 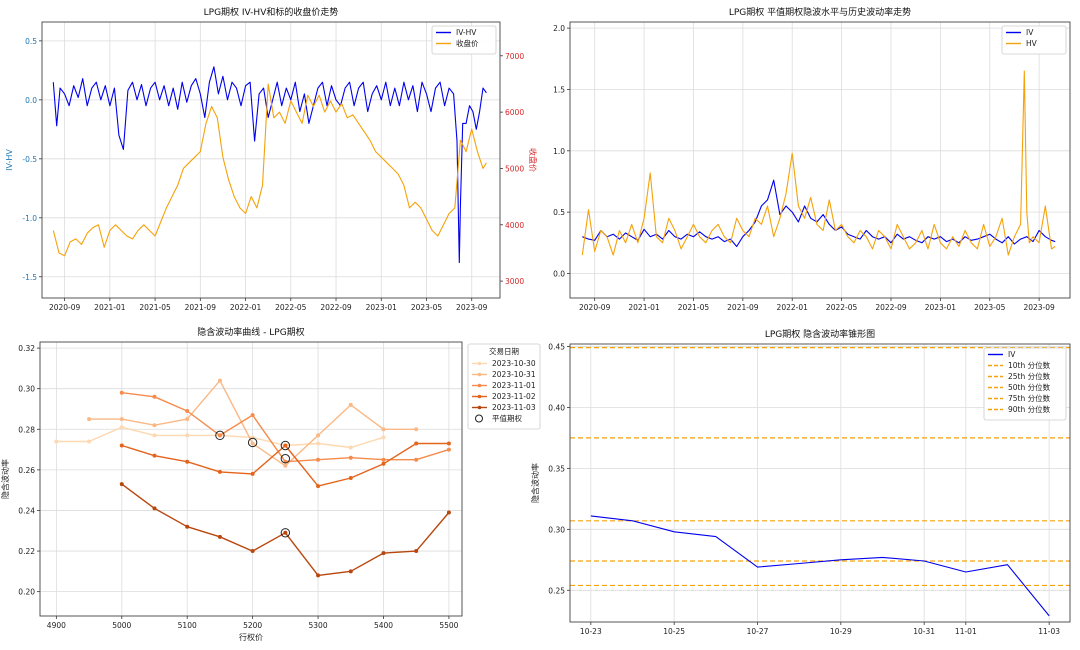 What do you see at coordinates (514, 396) in the screenshot?
I see `legend-label: 2023-11-02` at bounding box center [514, 396].